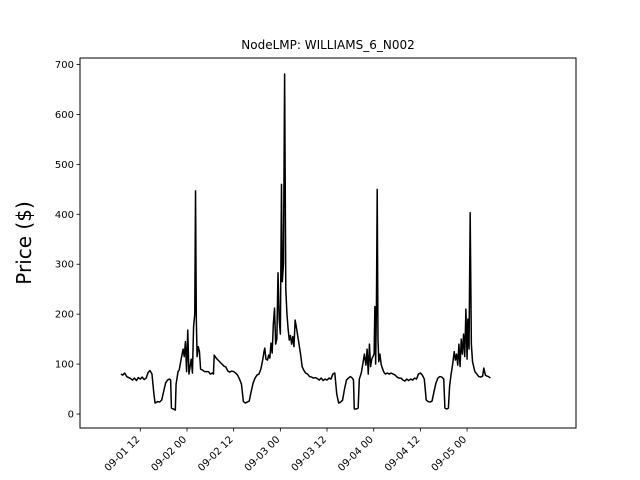 This screenshot has height=480, width=640. Describe the element at coordinates (64, 65) in the screenshot. I see `y-tick-label: 700` at that location.